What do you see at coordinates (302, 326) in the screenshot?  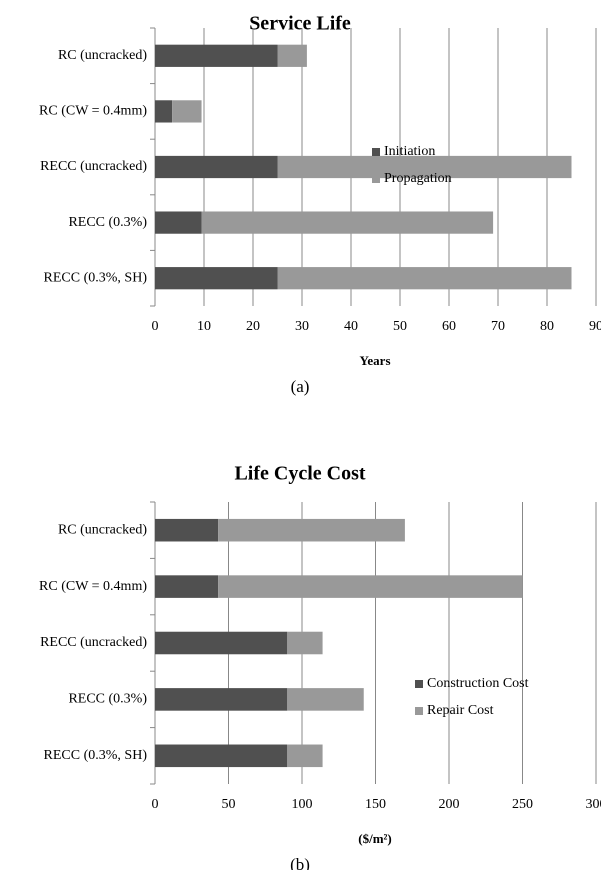 I see `x-tick-label: 30` at bounding box center [302, 326].